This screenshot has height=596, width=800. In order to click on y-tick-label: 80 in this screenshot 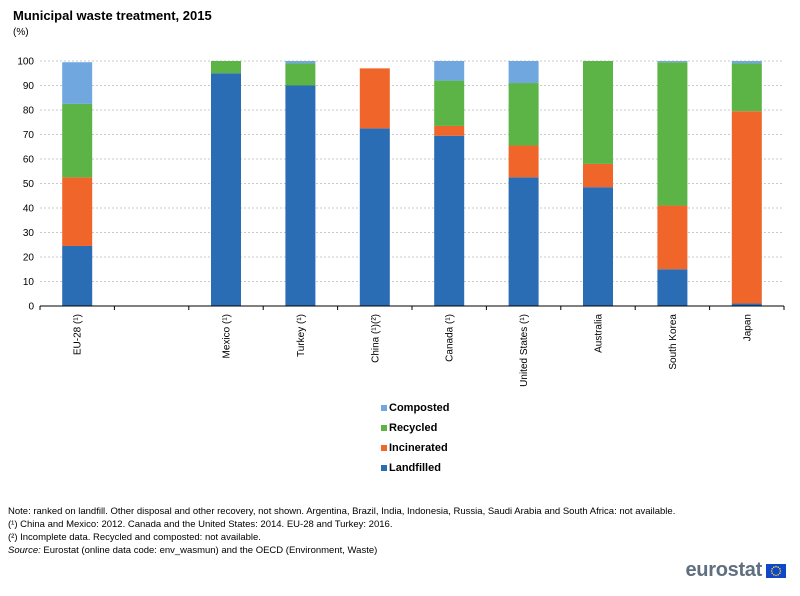, I will do `click(29, 111)`.